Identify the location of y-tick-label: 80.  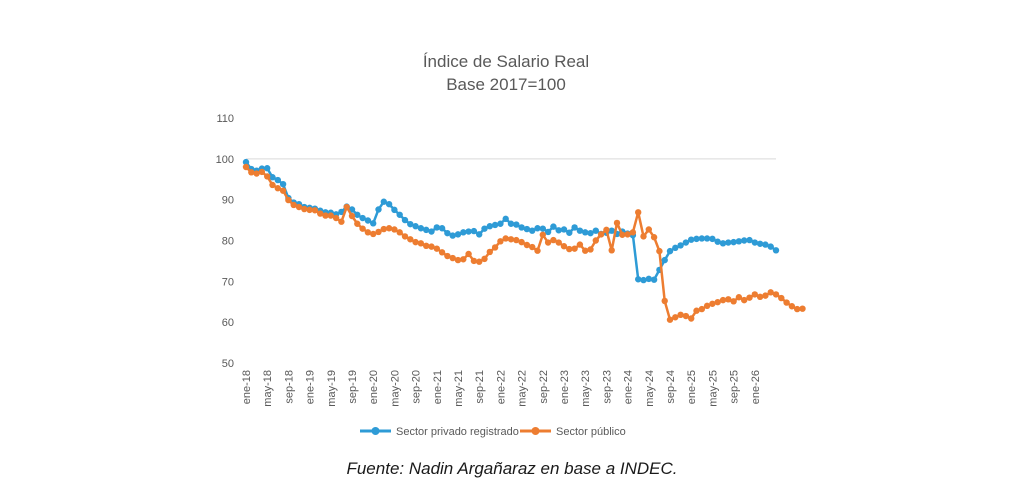
(228, 242).